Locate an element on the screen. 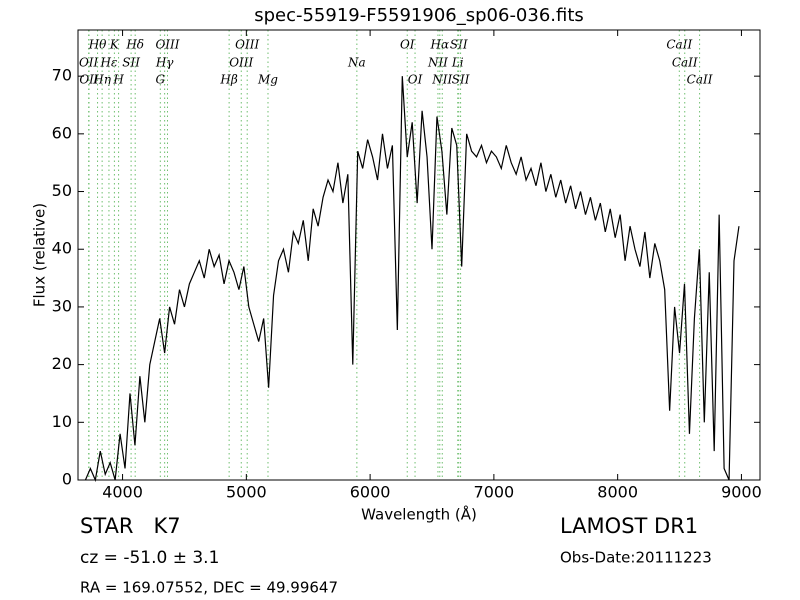  spectral-line-label: Hγ is located at coordinates (164, 63).